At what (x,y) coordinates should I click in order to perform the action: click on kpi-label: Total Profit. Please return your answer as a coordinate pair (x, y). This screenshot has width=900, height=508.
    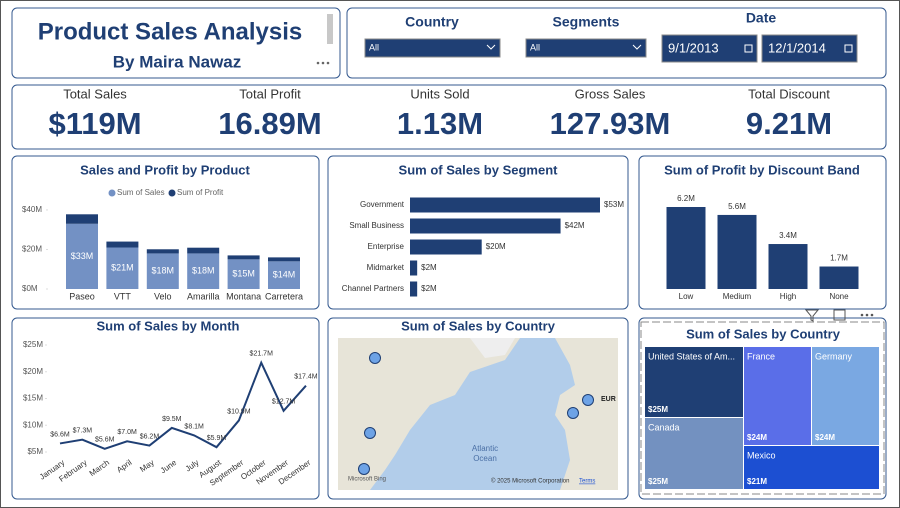
    Looking at the image, I should click on (270, 93).